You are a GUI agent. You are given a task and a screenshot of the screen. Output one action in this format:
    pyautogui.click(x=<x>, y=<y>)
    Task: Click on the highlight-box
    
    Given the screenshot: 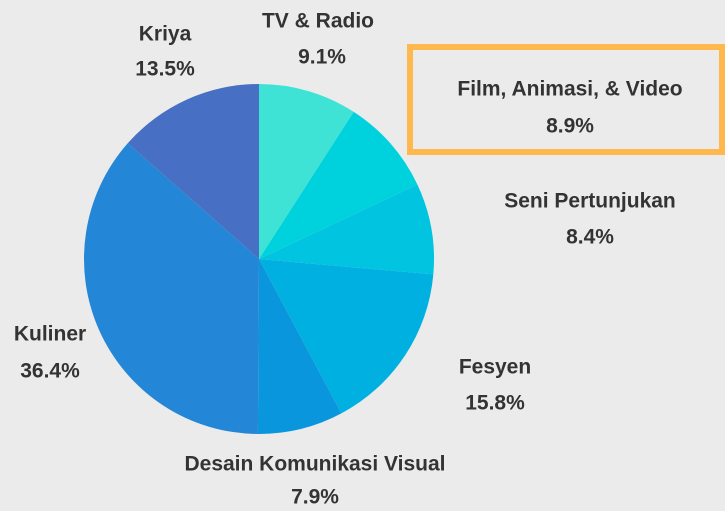 What is the action you would take?
    pyautogui.click(x=566, y=99)
    